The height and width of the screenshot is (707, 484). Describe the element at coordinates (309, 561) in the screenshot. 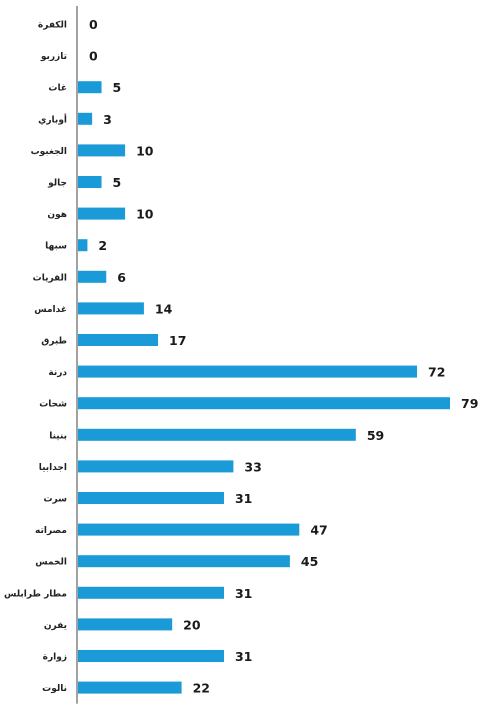

I see `value-label: 45` at that location.